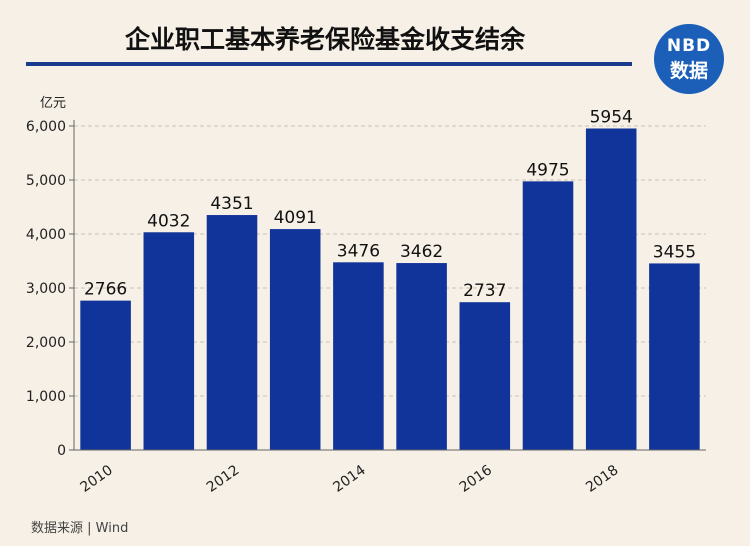 The height and width of the screenshot is (546, 750). I want to click on y-tick-label: 6,000, so click(46, 127).